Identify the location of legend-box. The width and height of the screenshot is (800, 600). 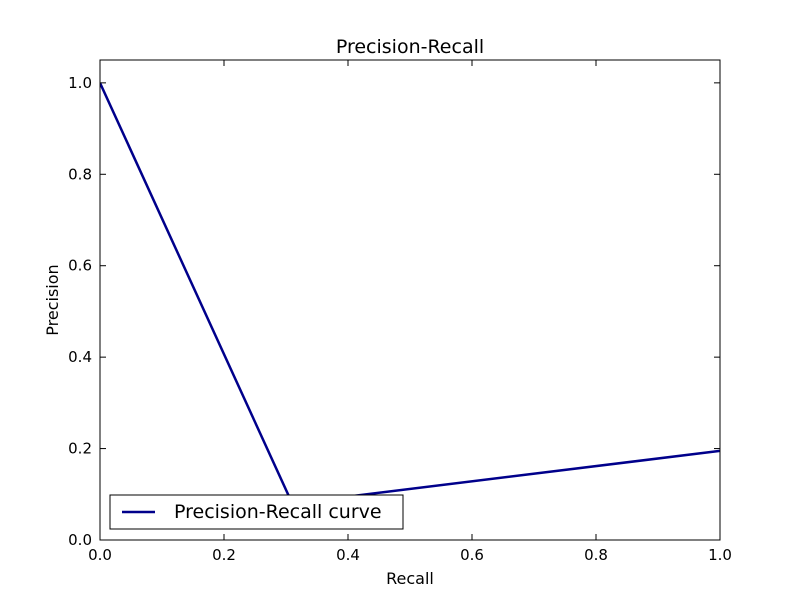
(256, 512).